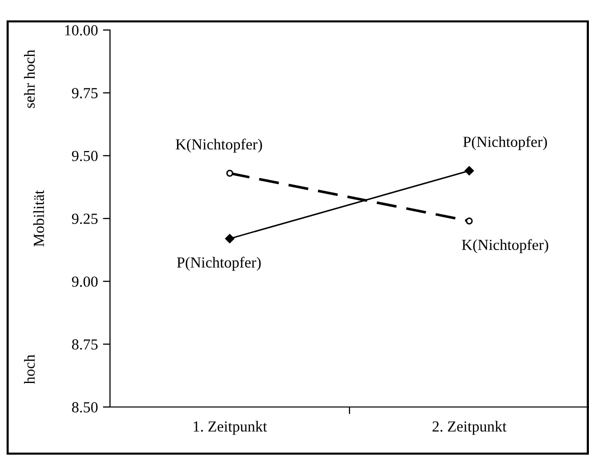  I want to click on y-tick-label: 9.50, so click(85, 156).